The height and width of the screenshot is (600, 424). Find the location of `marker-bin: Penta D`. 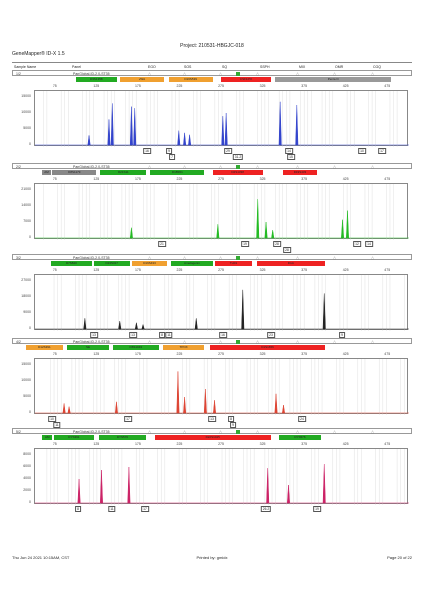

marker-bin: Penta D is located at coordinates (333, 79).